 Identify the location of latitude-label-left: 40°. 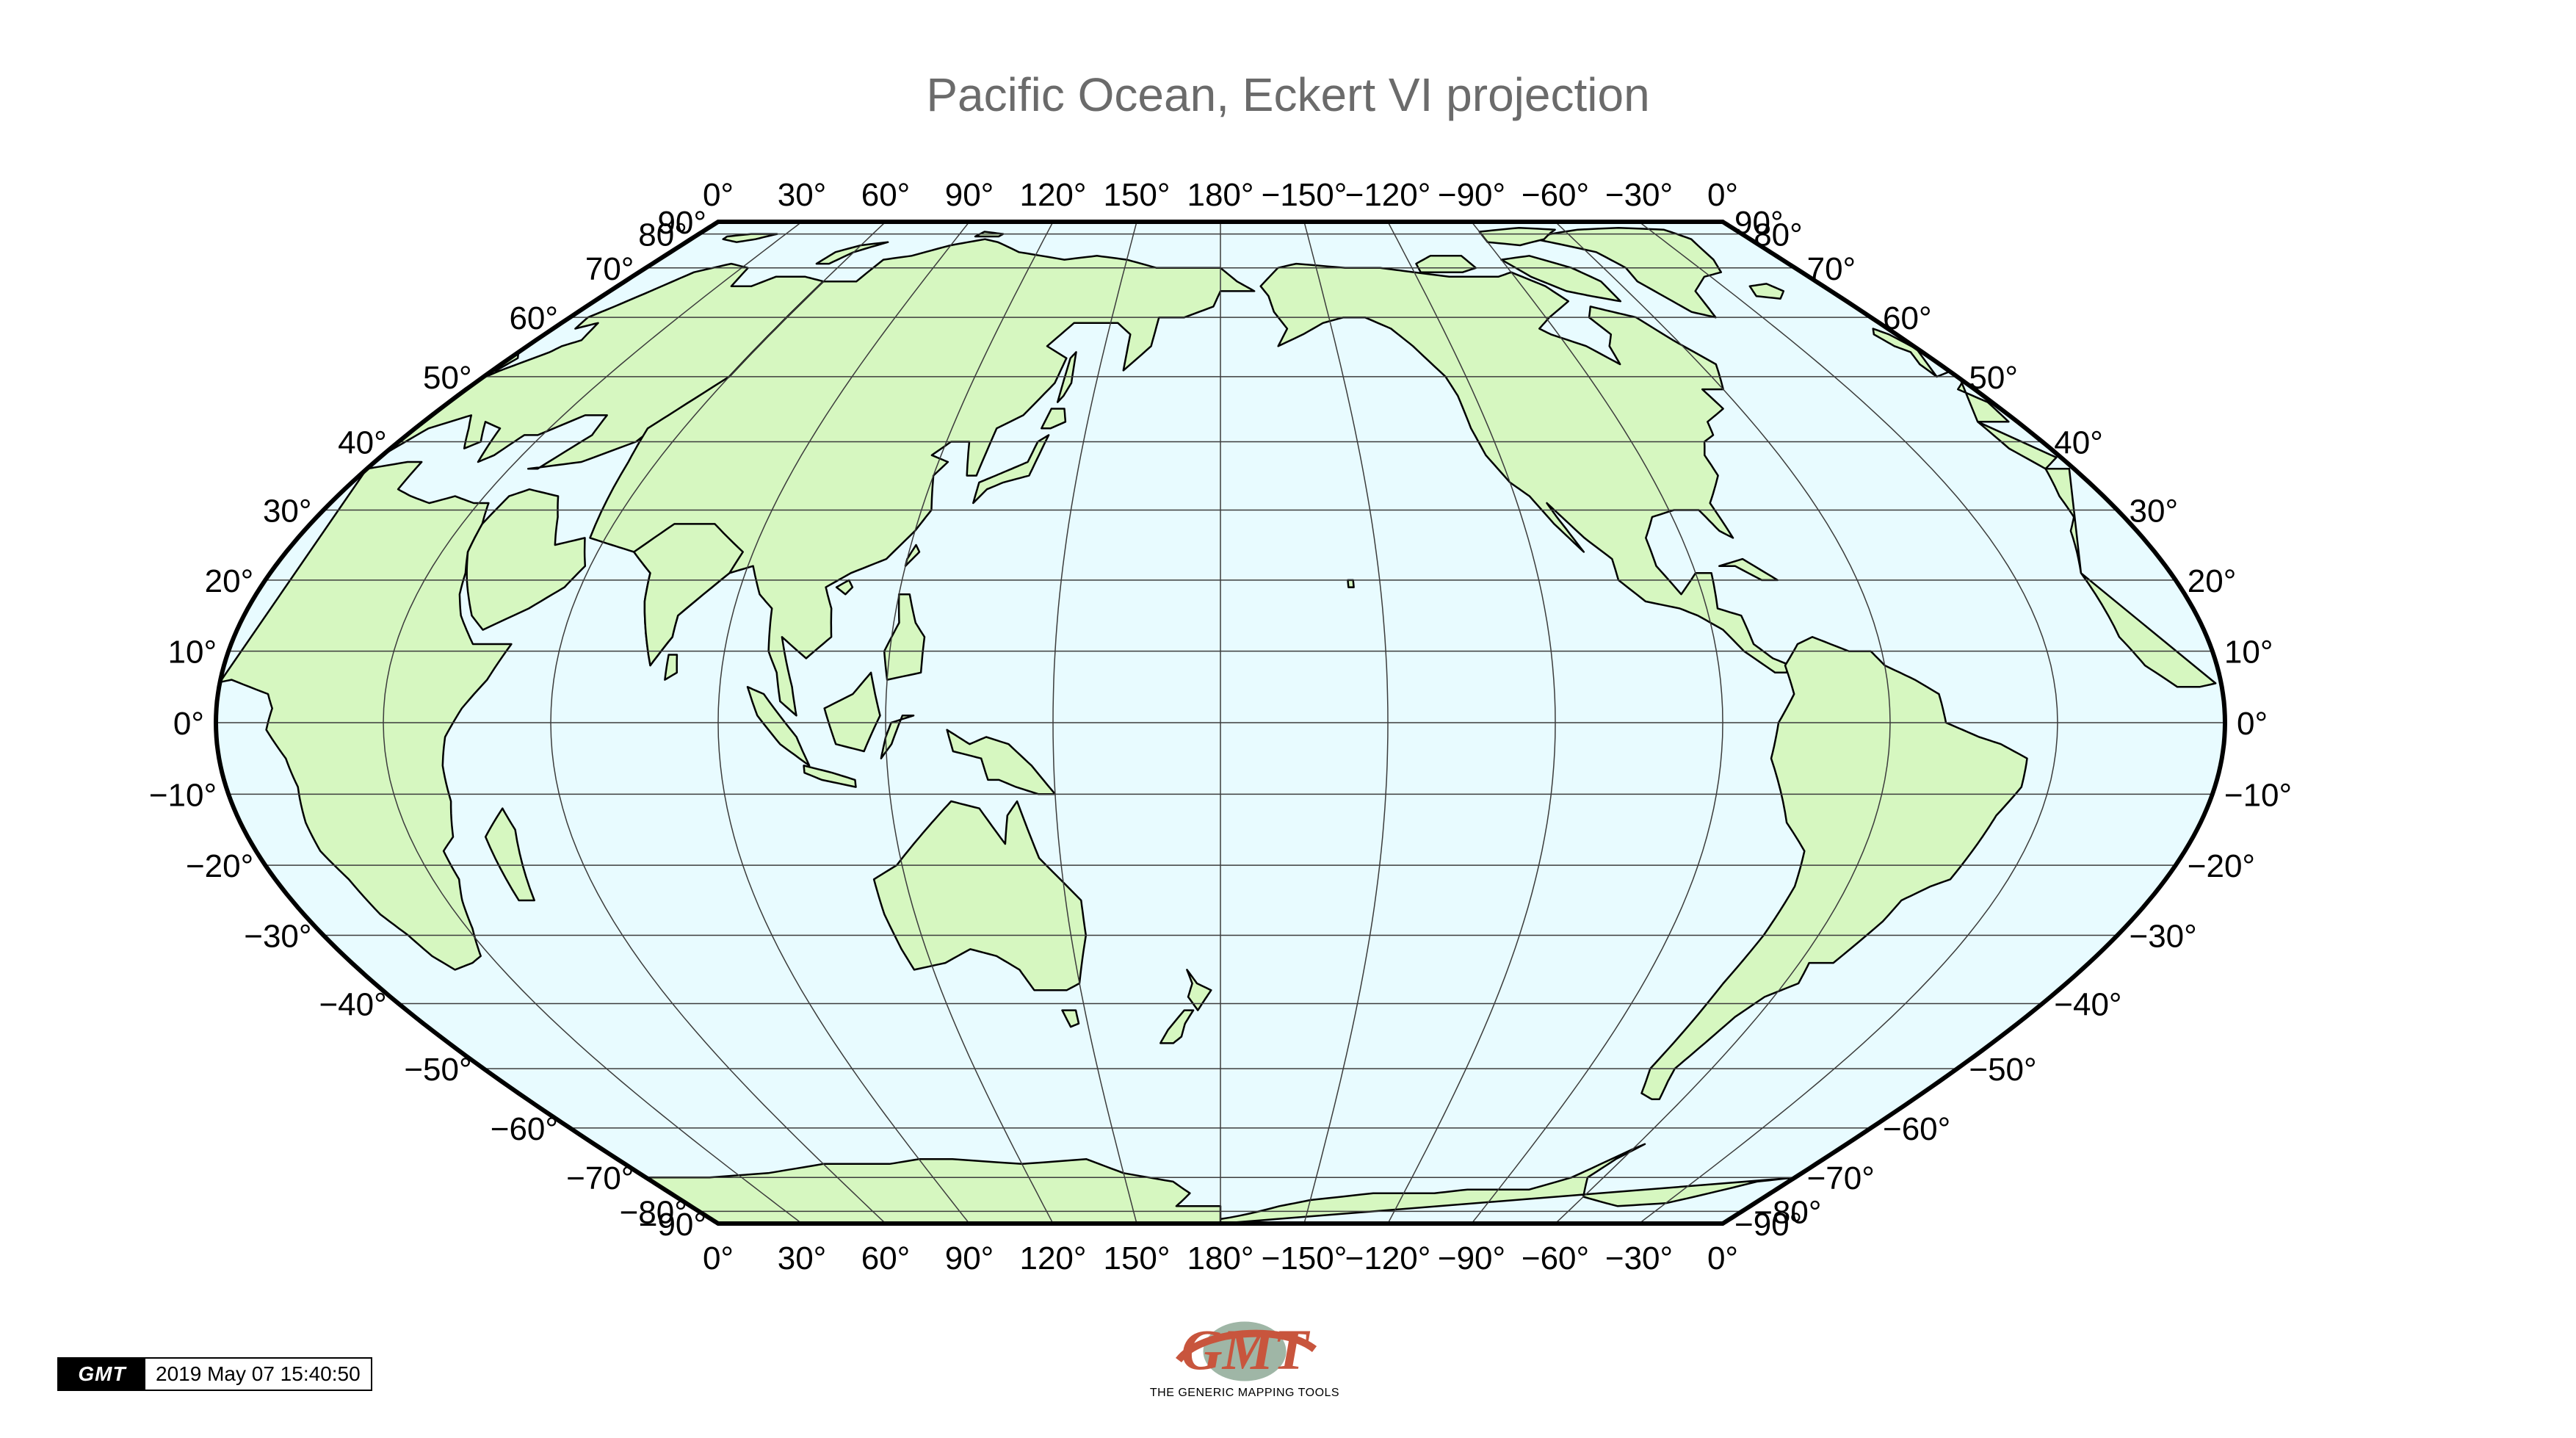
(362, 443).